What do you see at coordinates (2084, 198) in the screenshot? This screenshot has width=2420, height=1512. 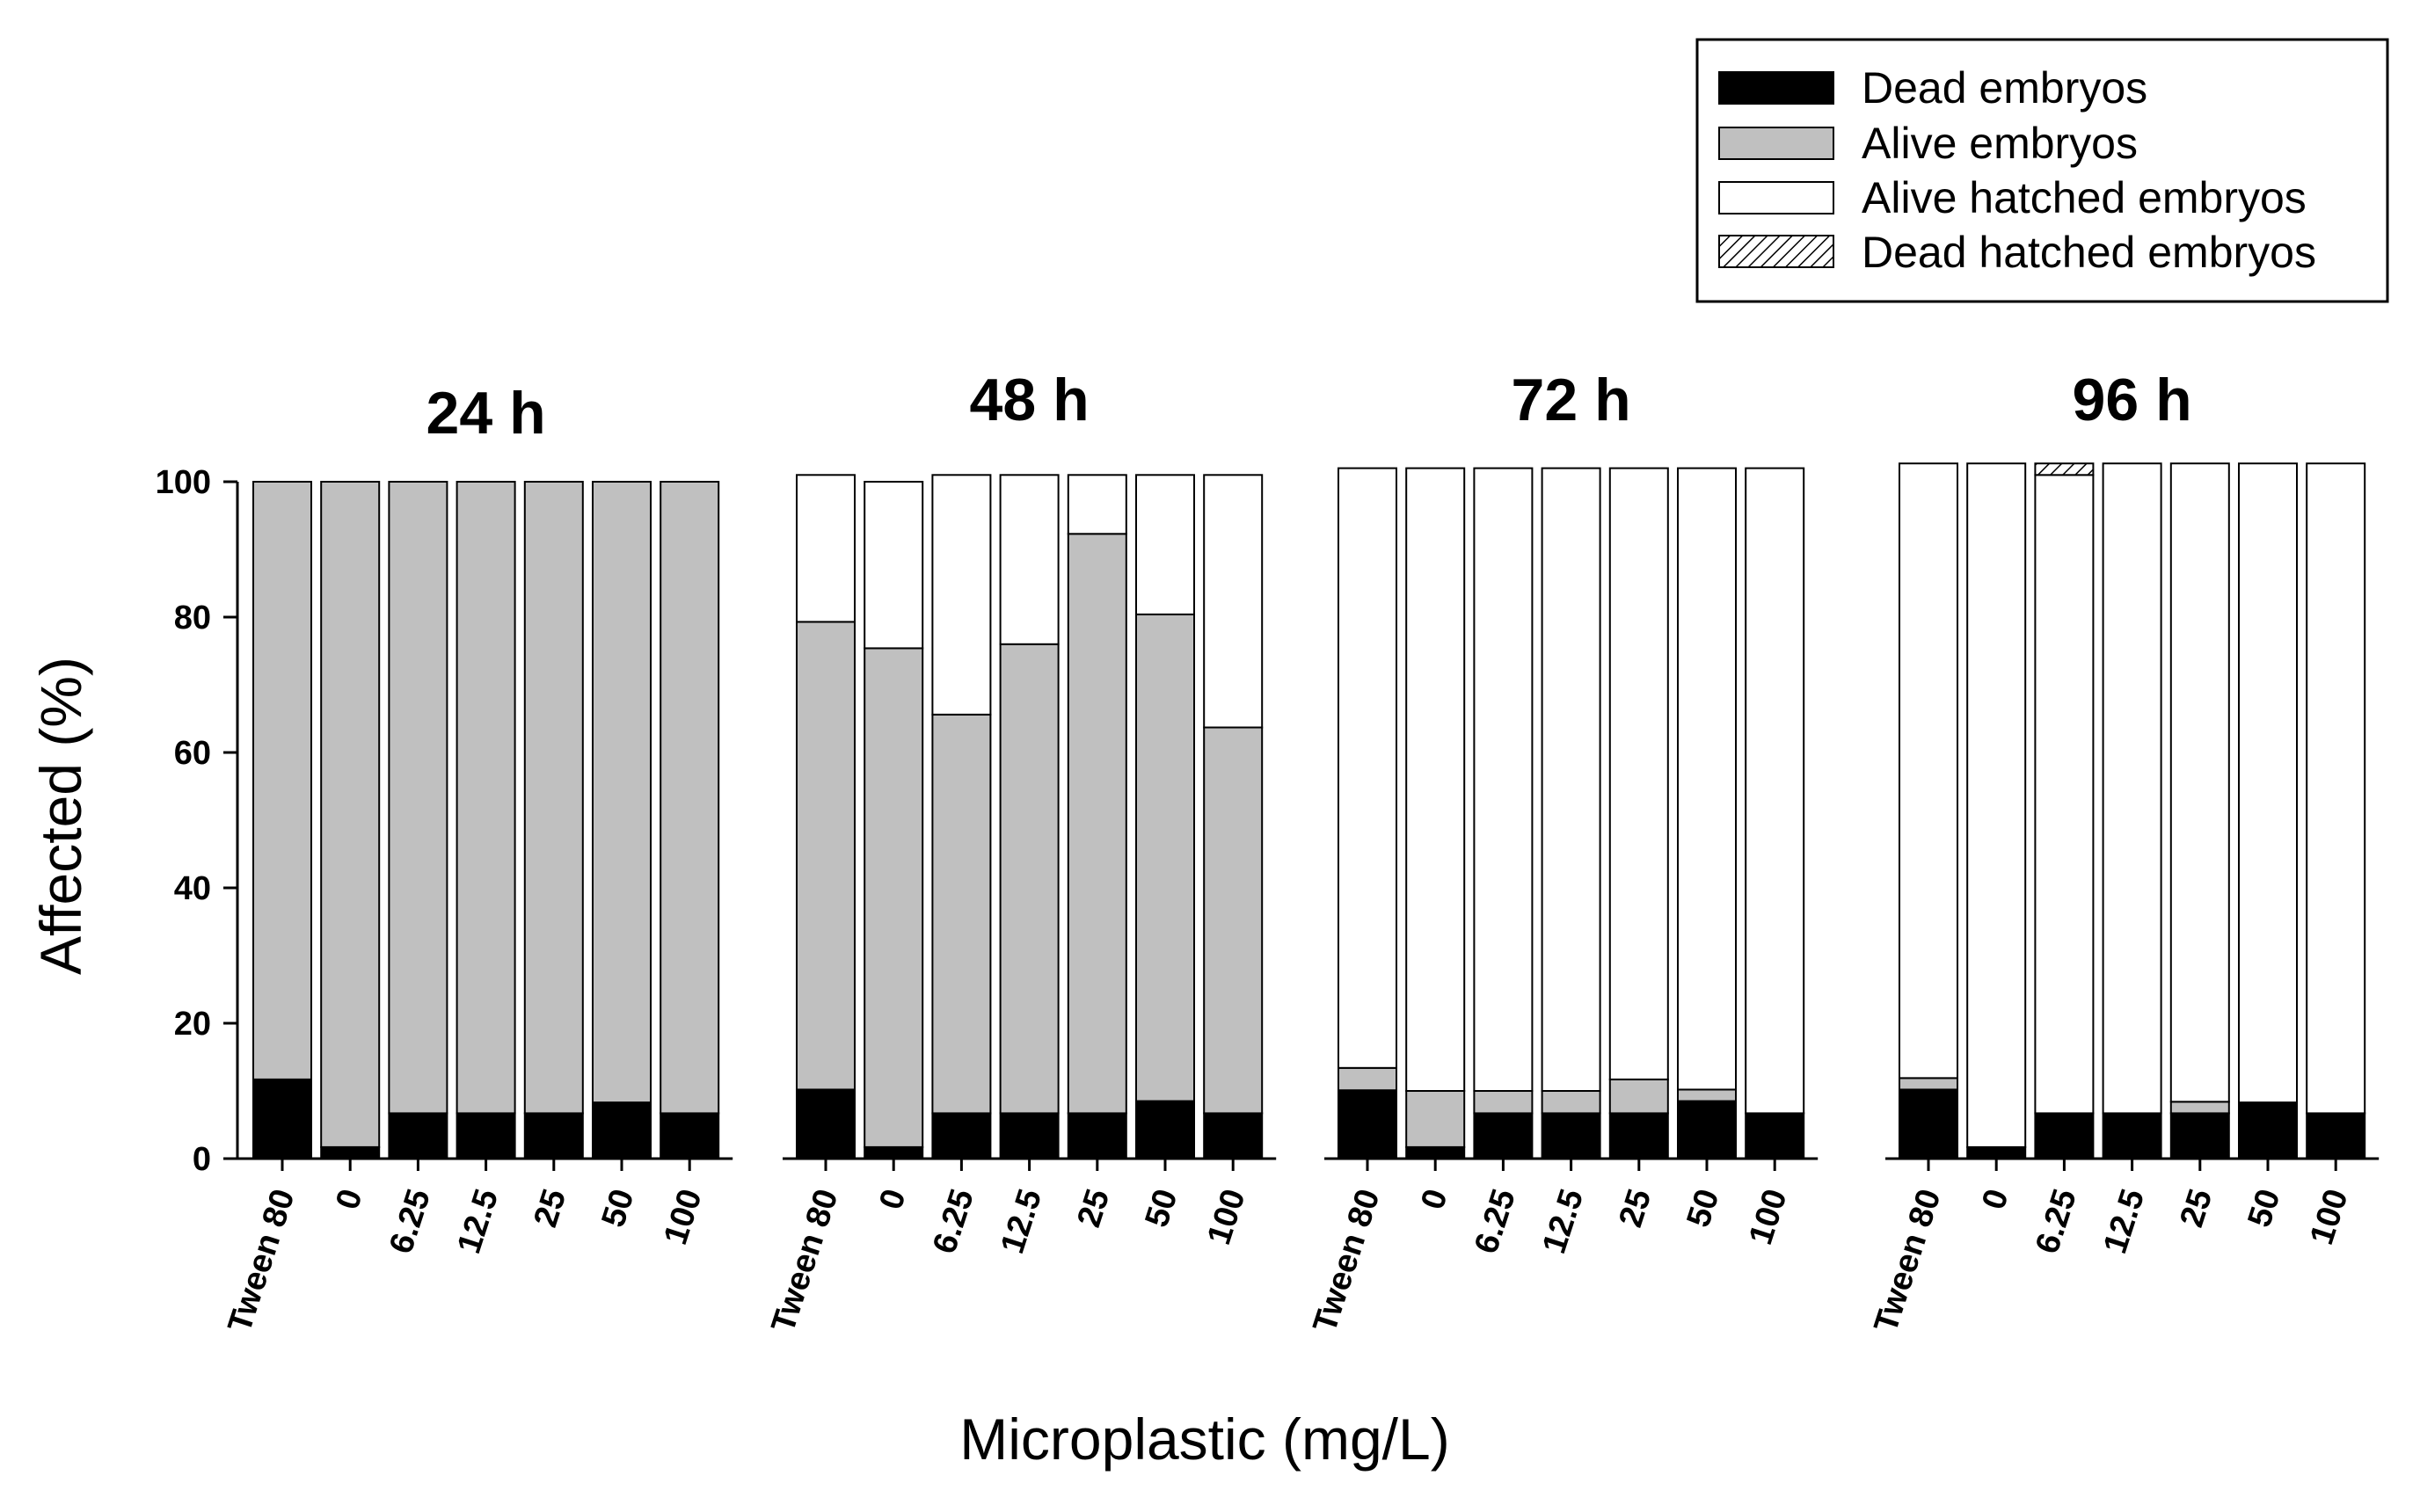 I see `legend-label-alive-hatched: Alive hatched embryos` at bounding box center [2084, 198].